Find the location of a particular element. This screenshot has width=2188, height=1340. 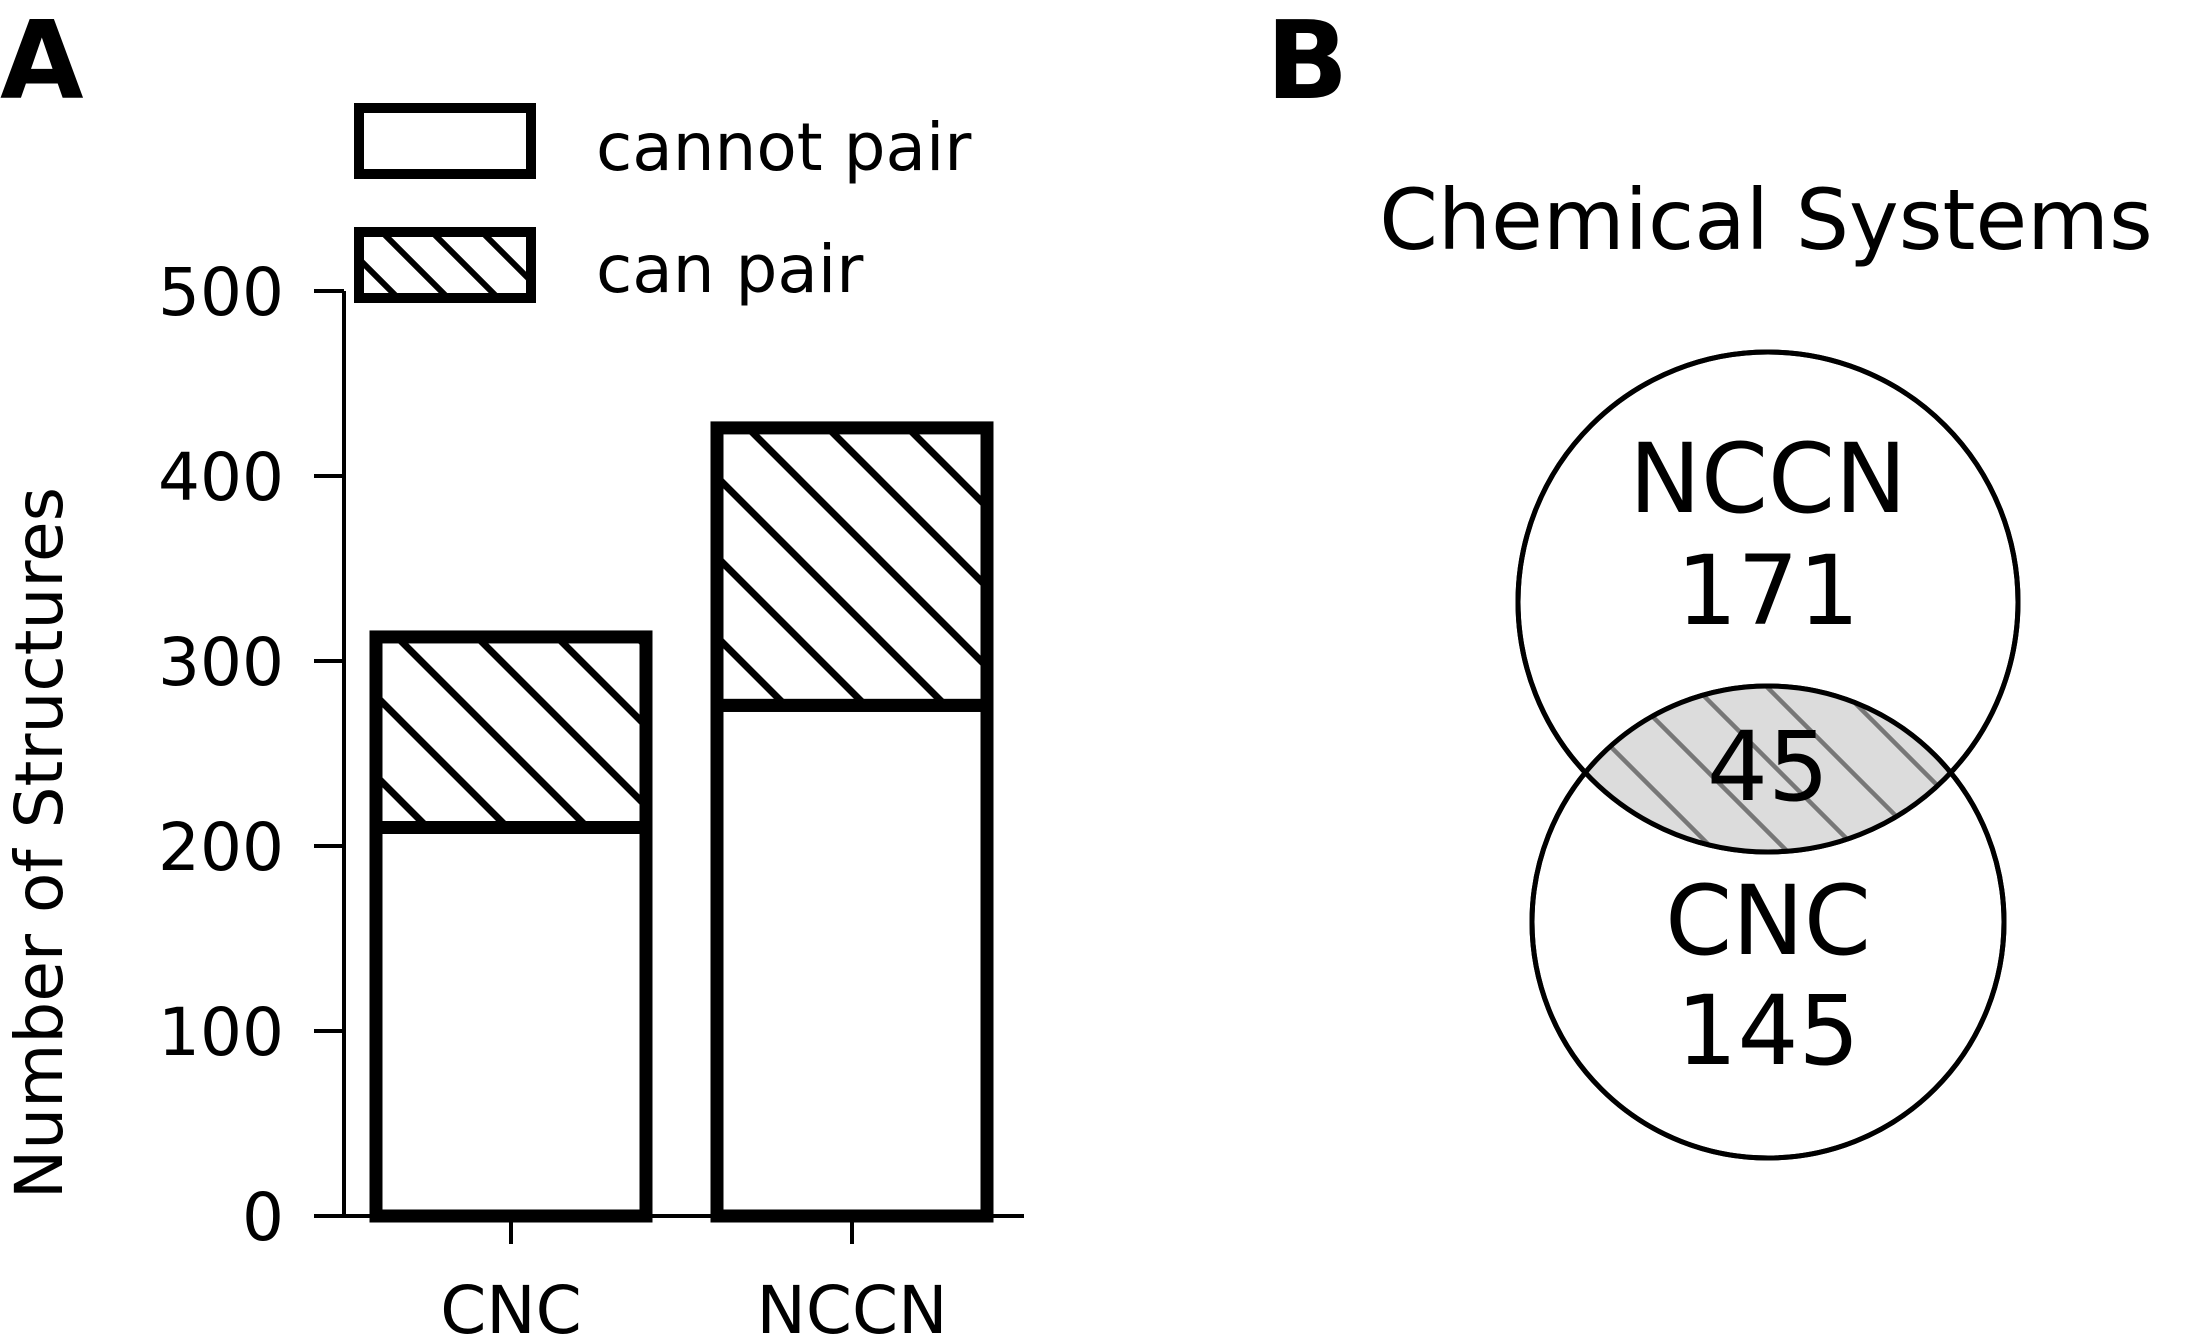

venn-title: Chemical Systems is located at coordinates (1765, 220).